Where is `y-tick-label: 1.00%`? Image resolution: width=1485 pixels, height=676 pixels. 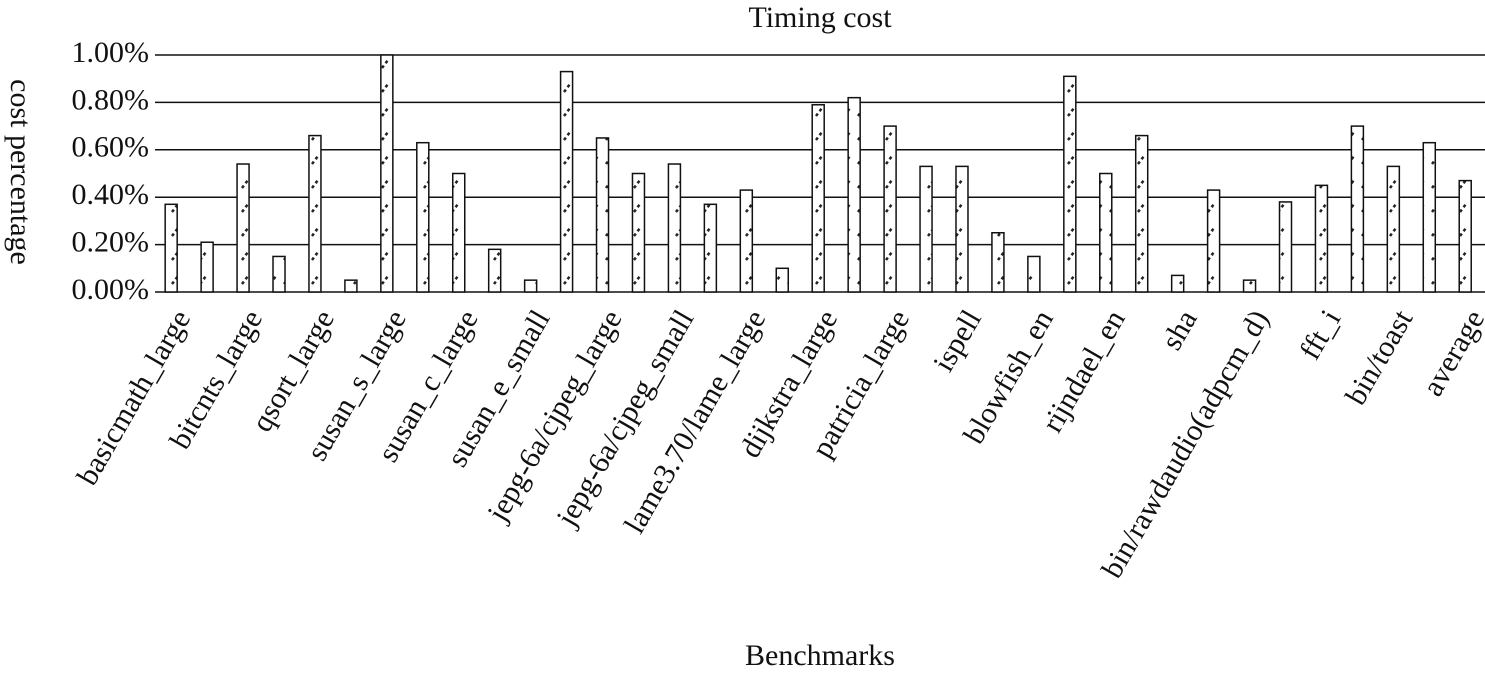 y-tick-label: 1.00% is located at coordinates (111, 52).